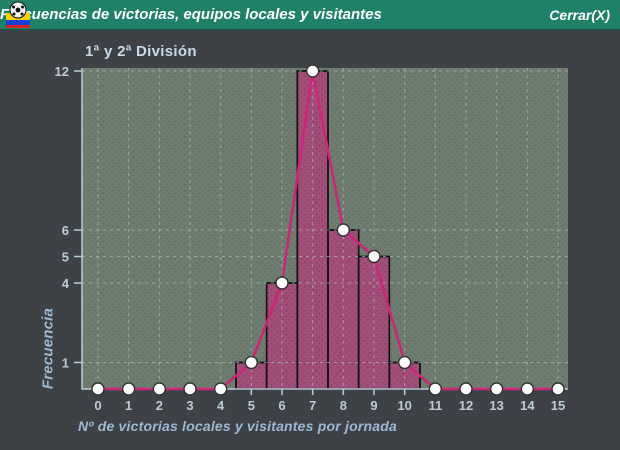  I want to click on y-tick-label: 1, so click(65, 363).